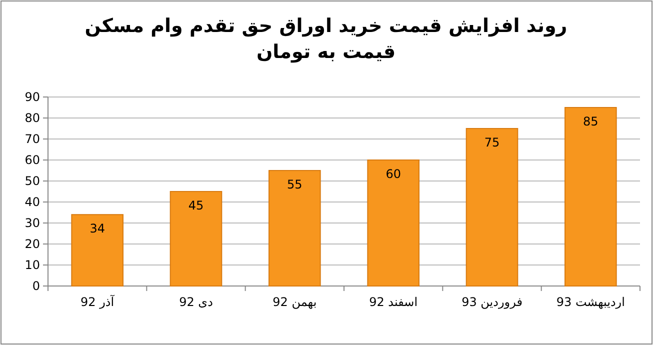 The image size is (653, 345). What do you see at coordinates (32, 181) in the screenshot?
I see `y-tick-label: 50` at bounding box center [32, 181].